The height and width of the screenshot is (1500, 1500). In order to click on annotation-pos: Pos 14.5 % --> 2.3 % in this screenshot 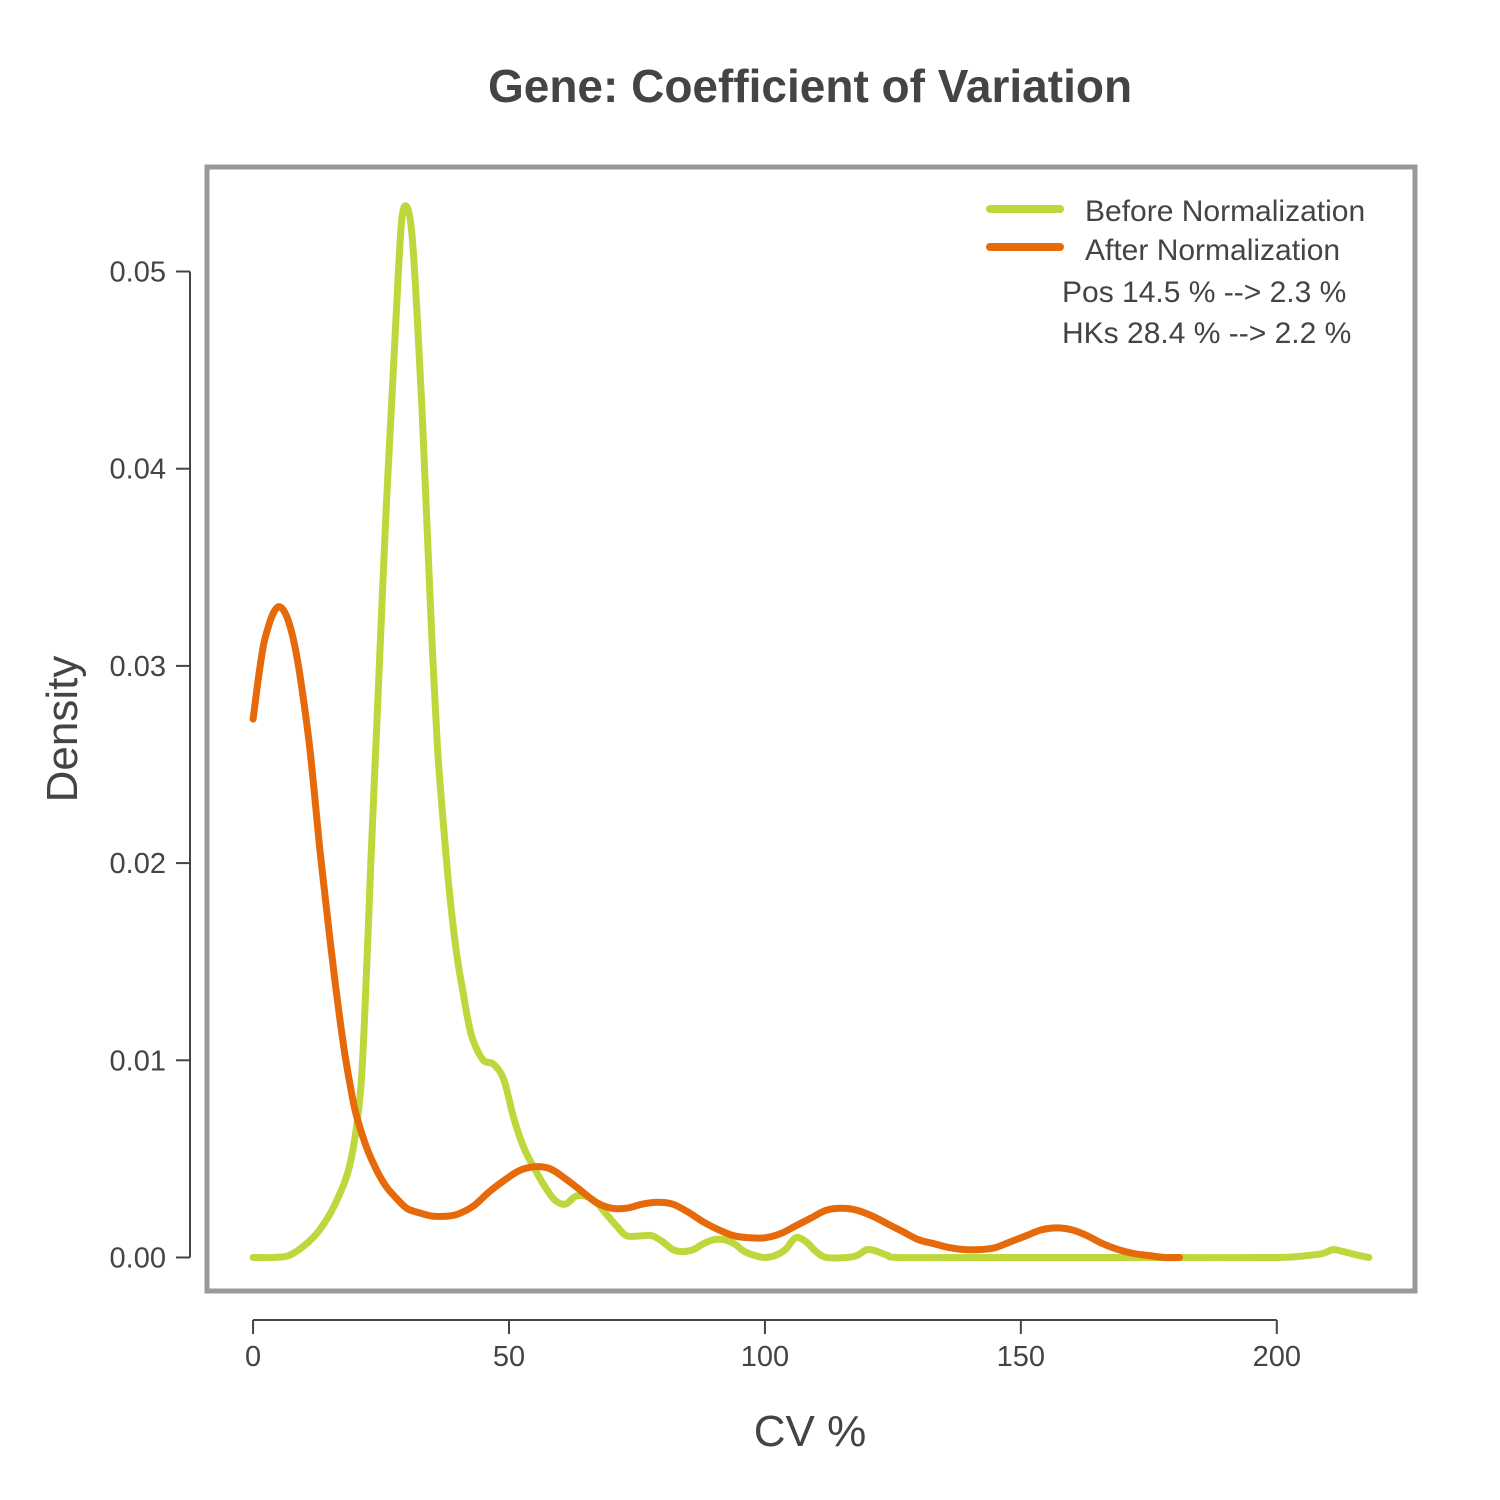, I will do `click(1204, 292)`.